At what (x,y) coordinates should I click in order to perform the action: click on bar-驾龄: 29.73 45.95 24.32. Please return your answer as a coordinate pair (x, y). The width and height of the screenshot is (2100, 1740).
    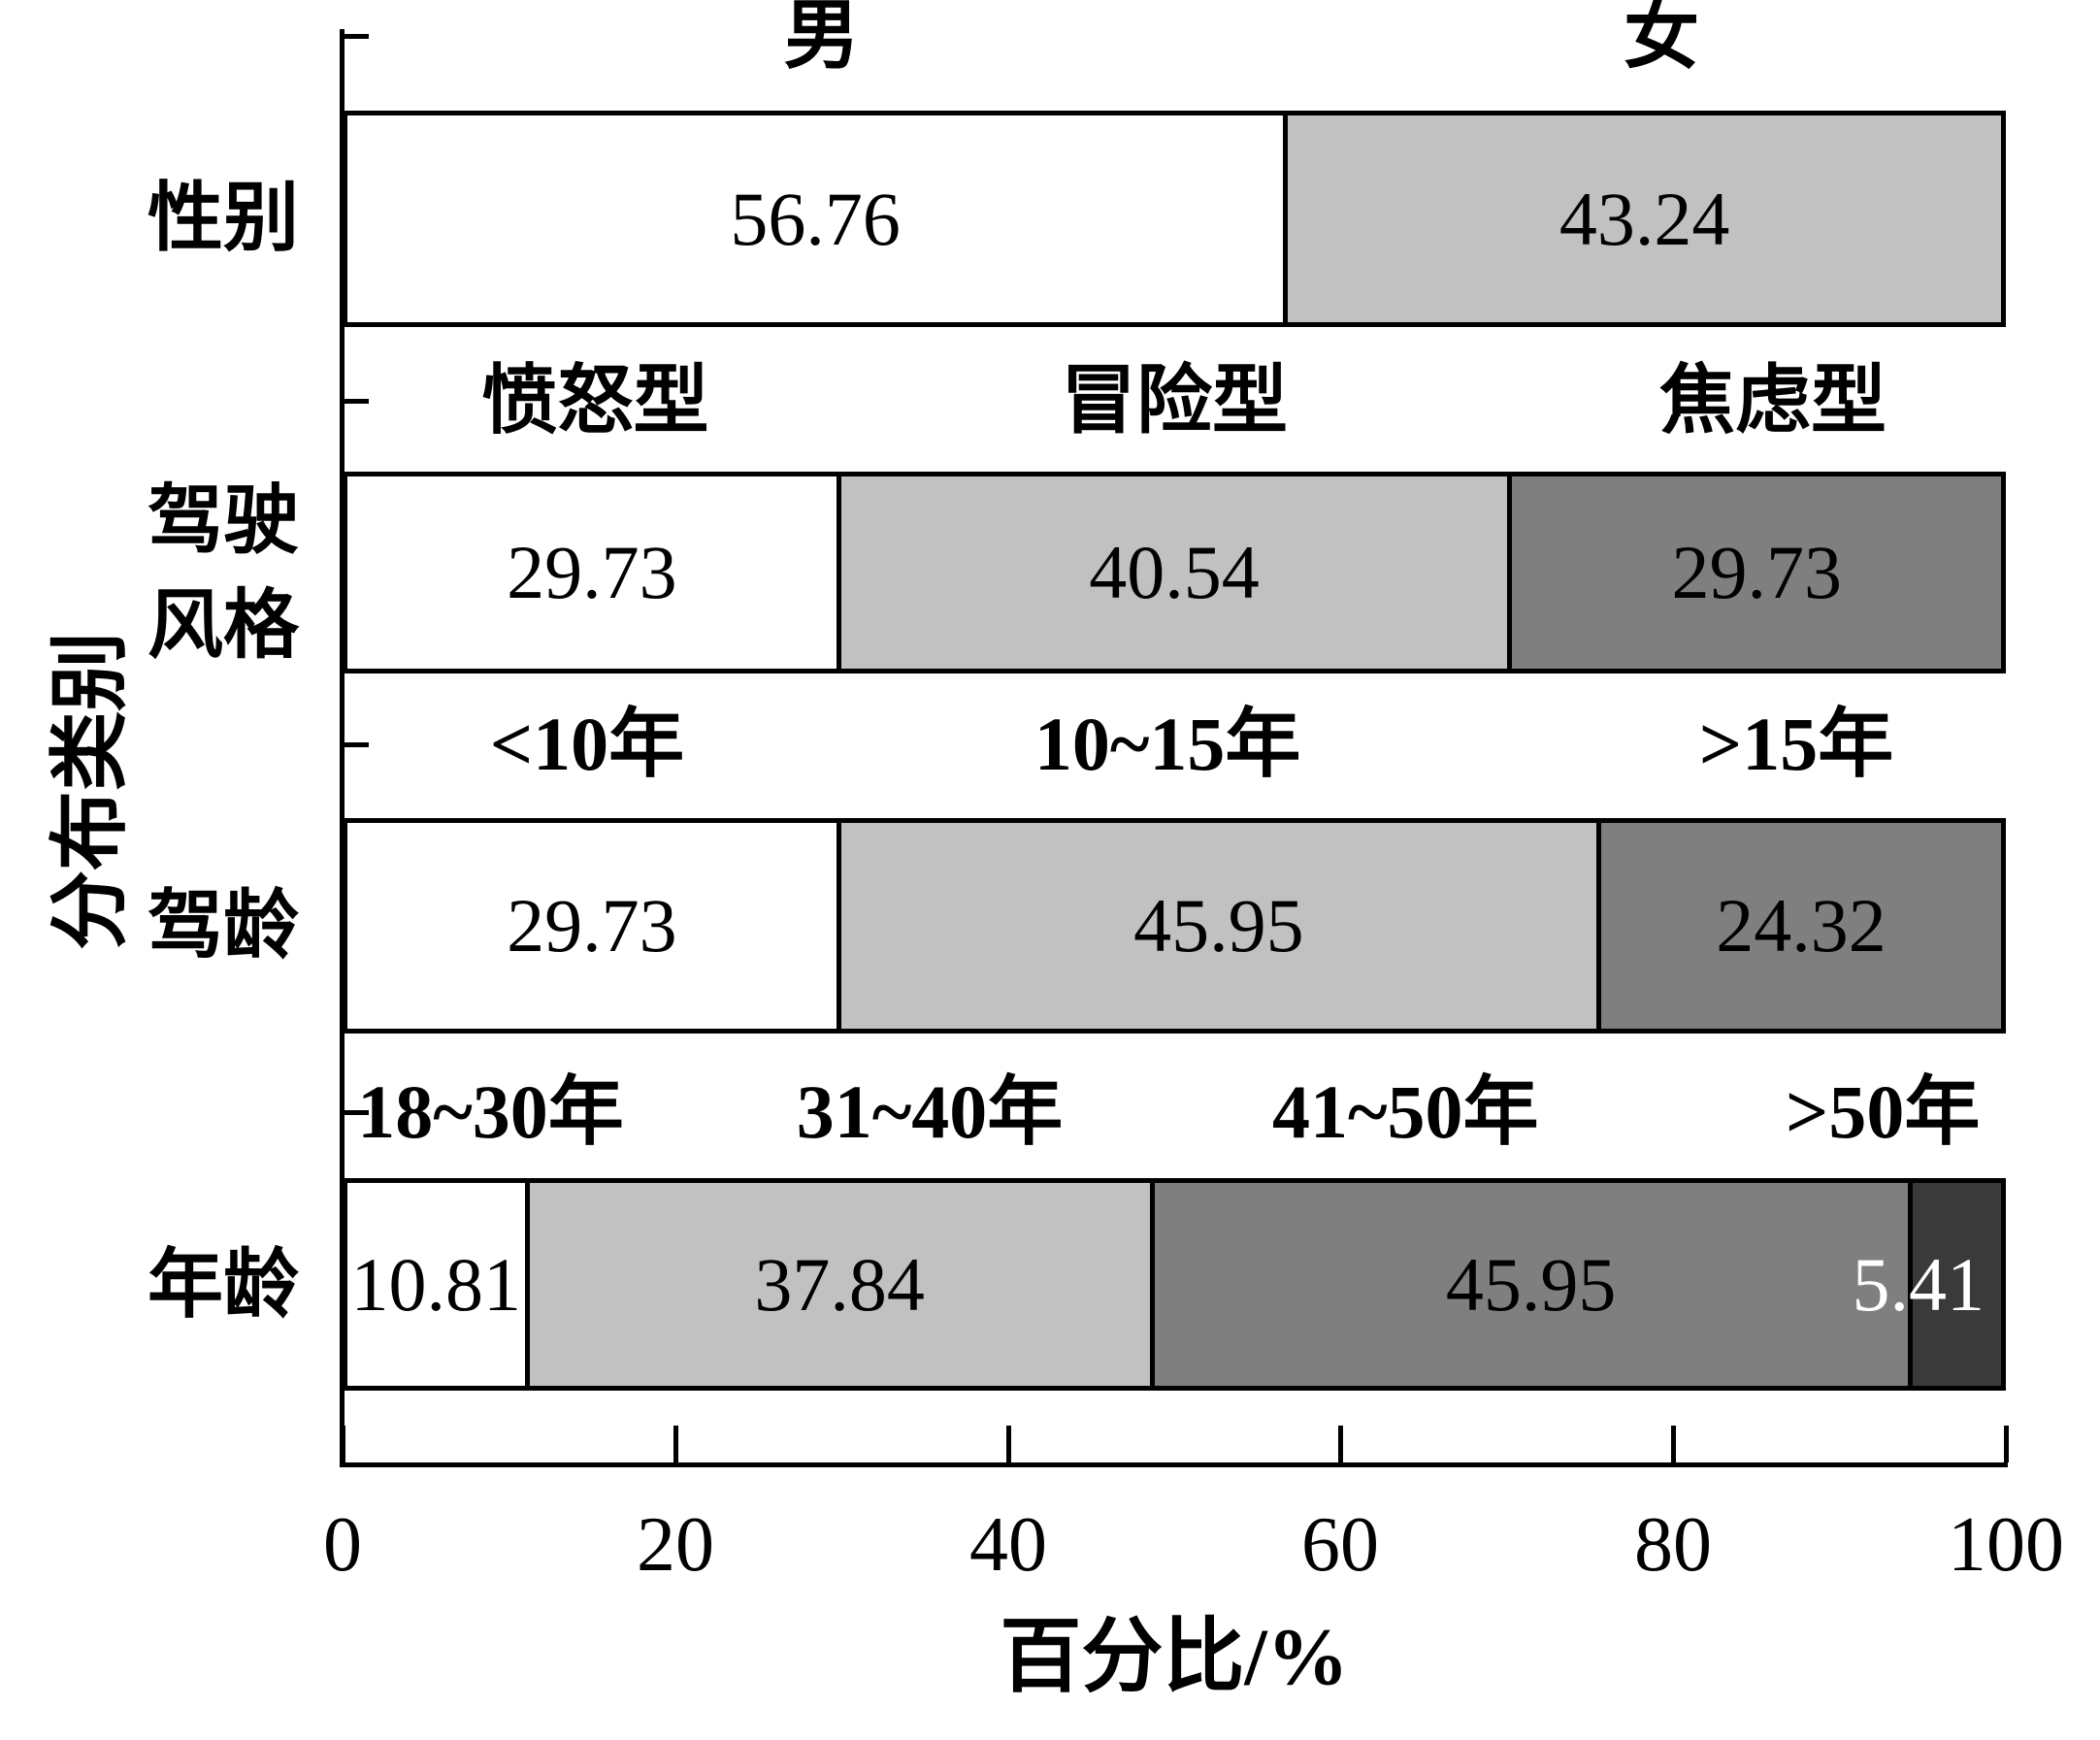
    Looking at the image, I should click on (1174, 926).